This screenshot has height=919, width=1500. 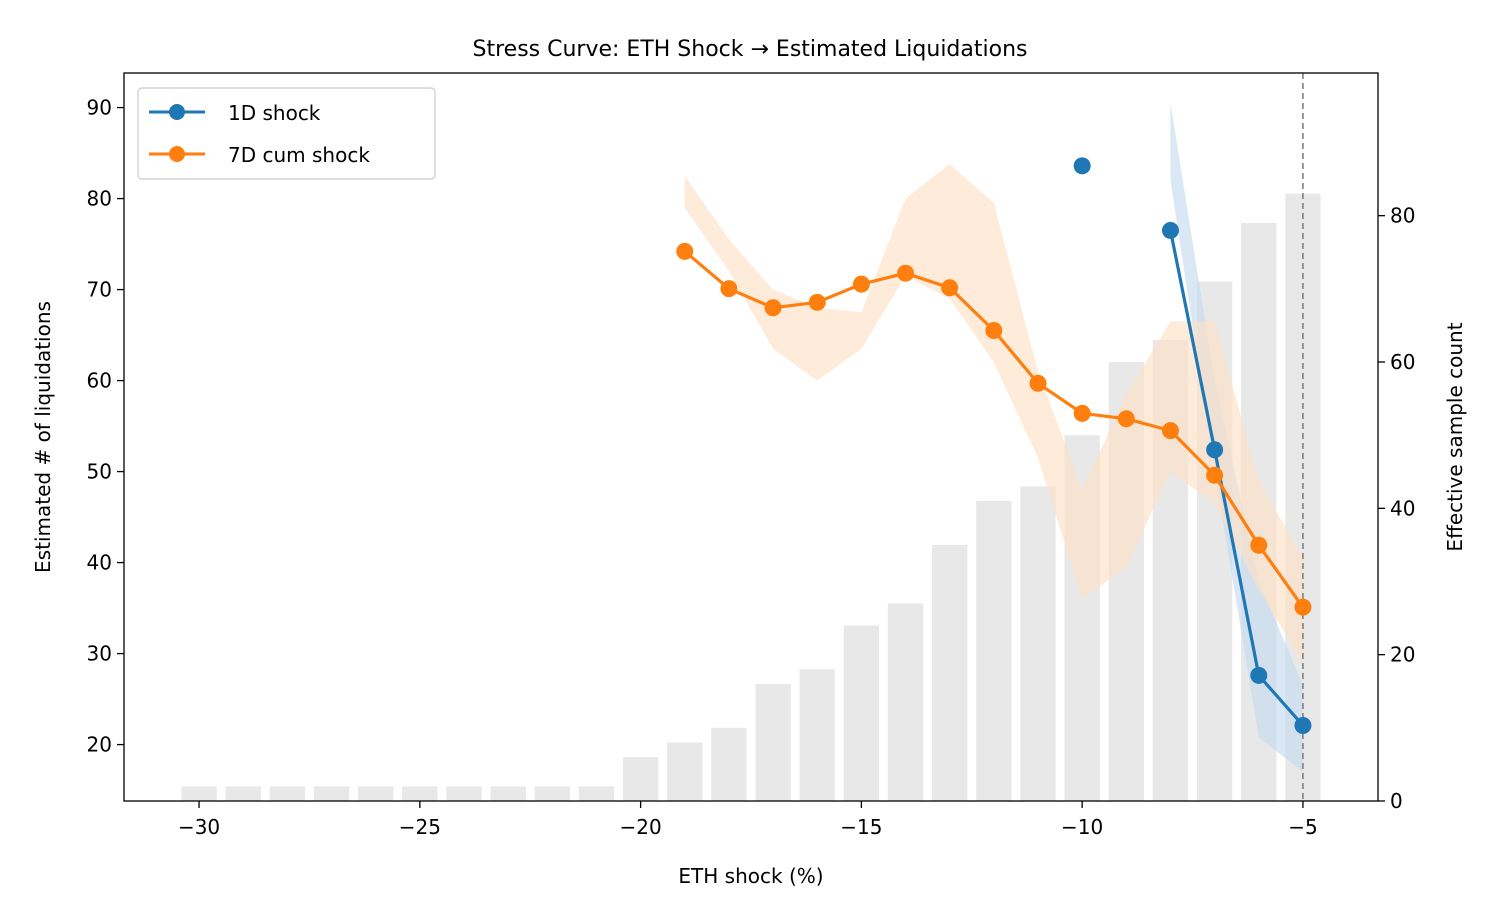 I want to click on y2-tick-label: 20, so click(x=1402, y=655).